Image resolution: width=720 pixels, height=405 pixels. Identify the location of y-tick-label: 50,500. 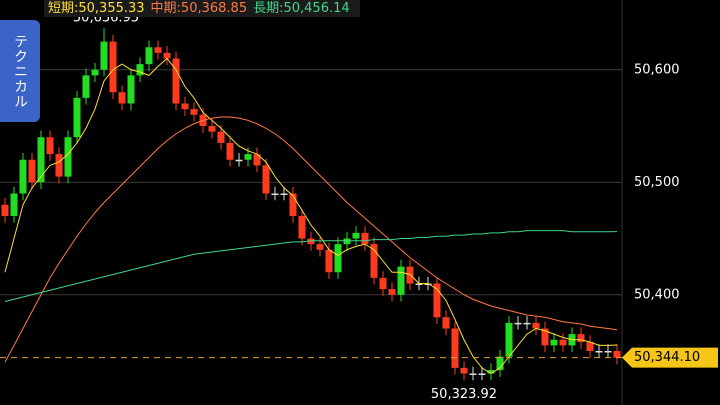
(657, 182).